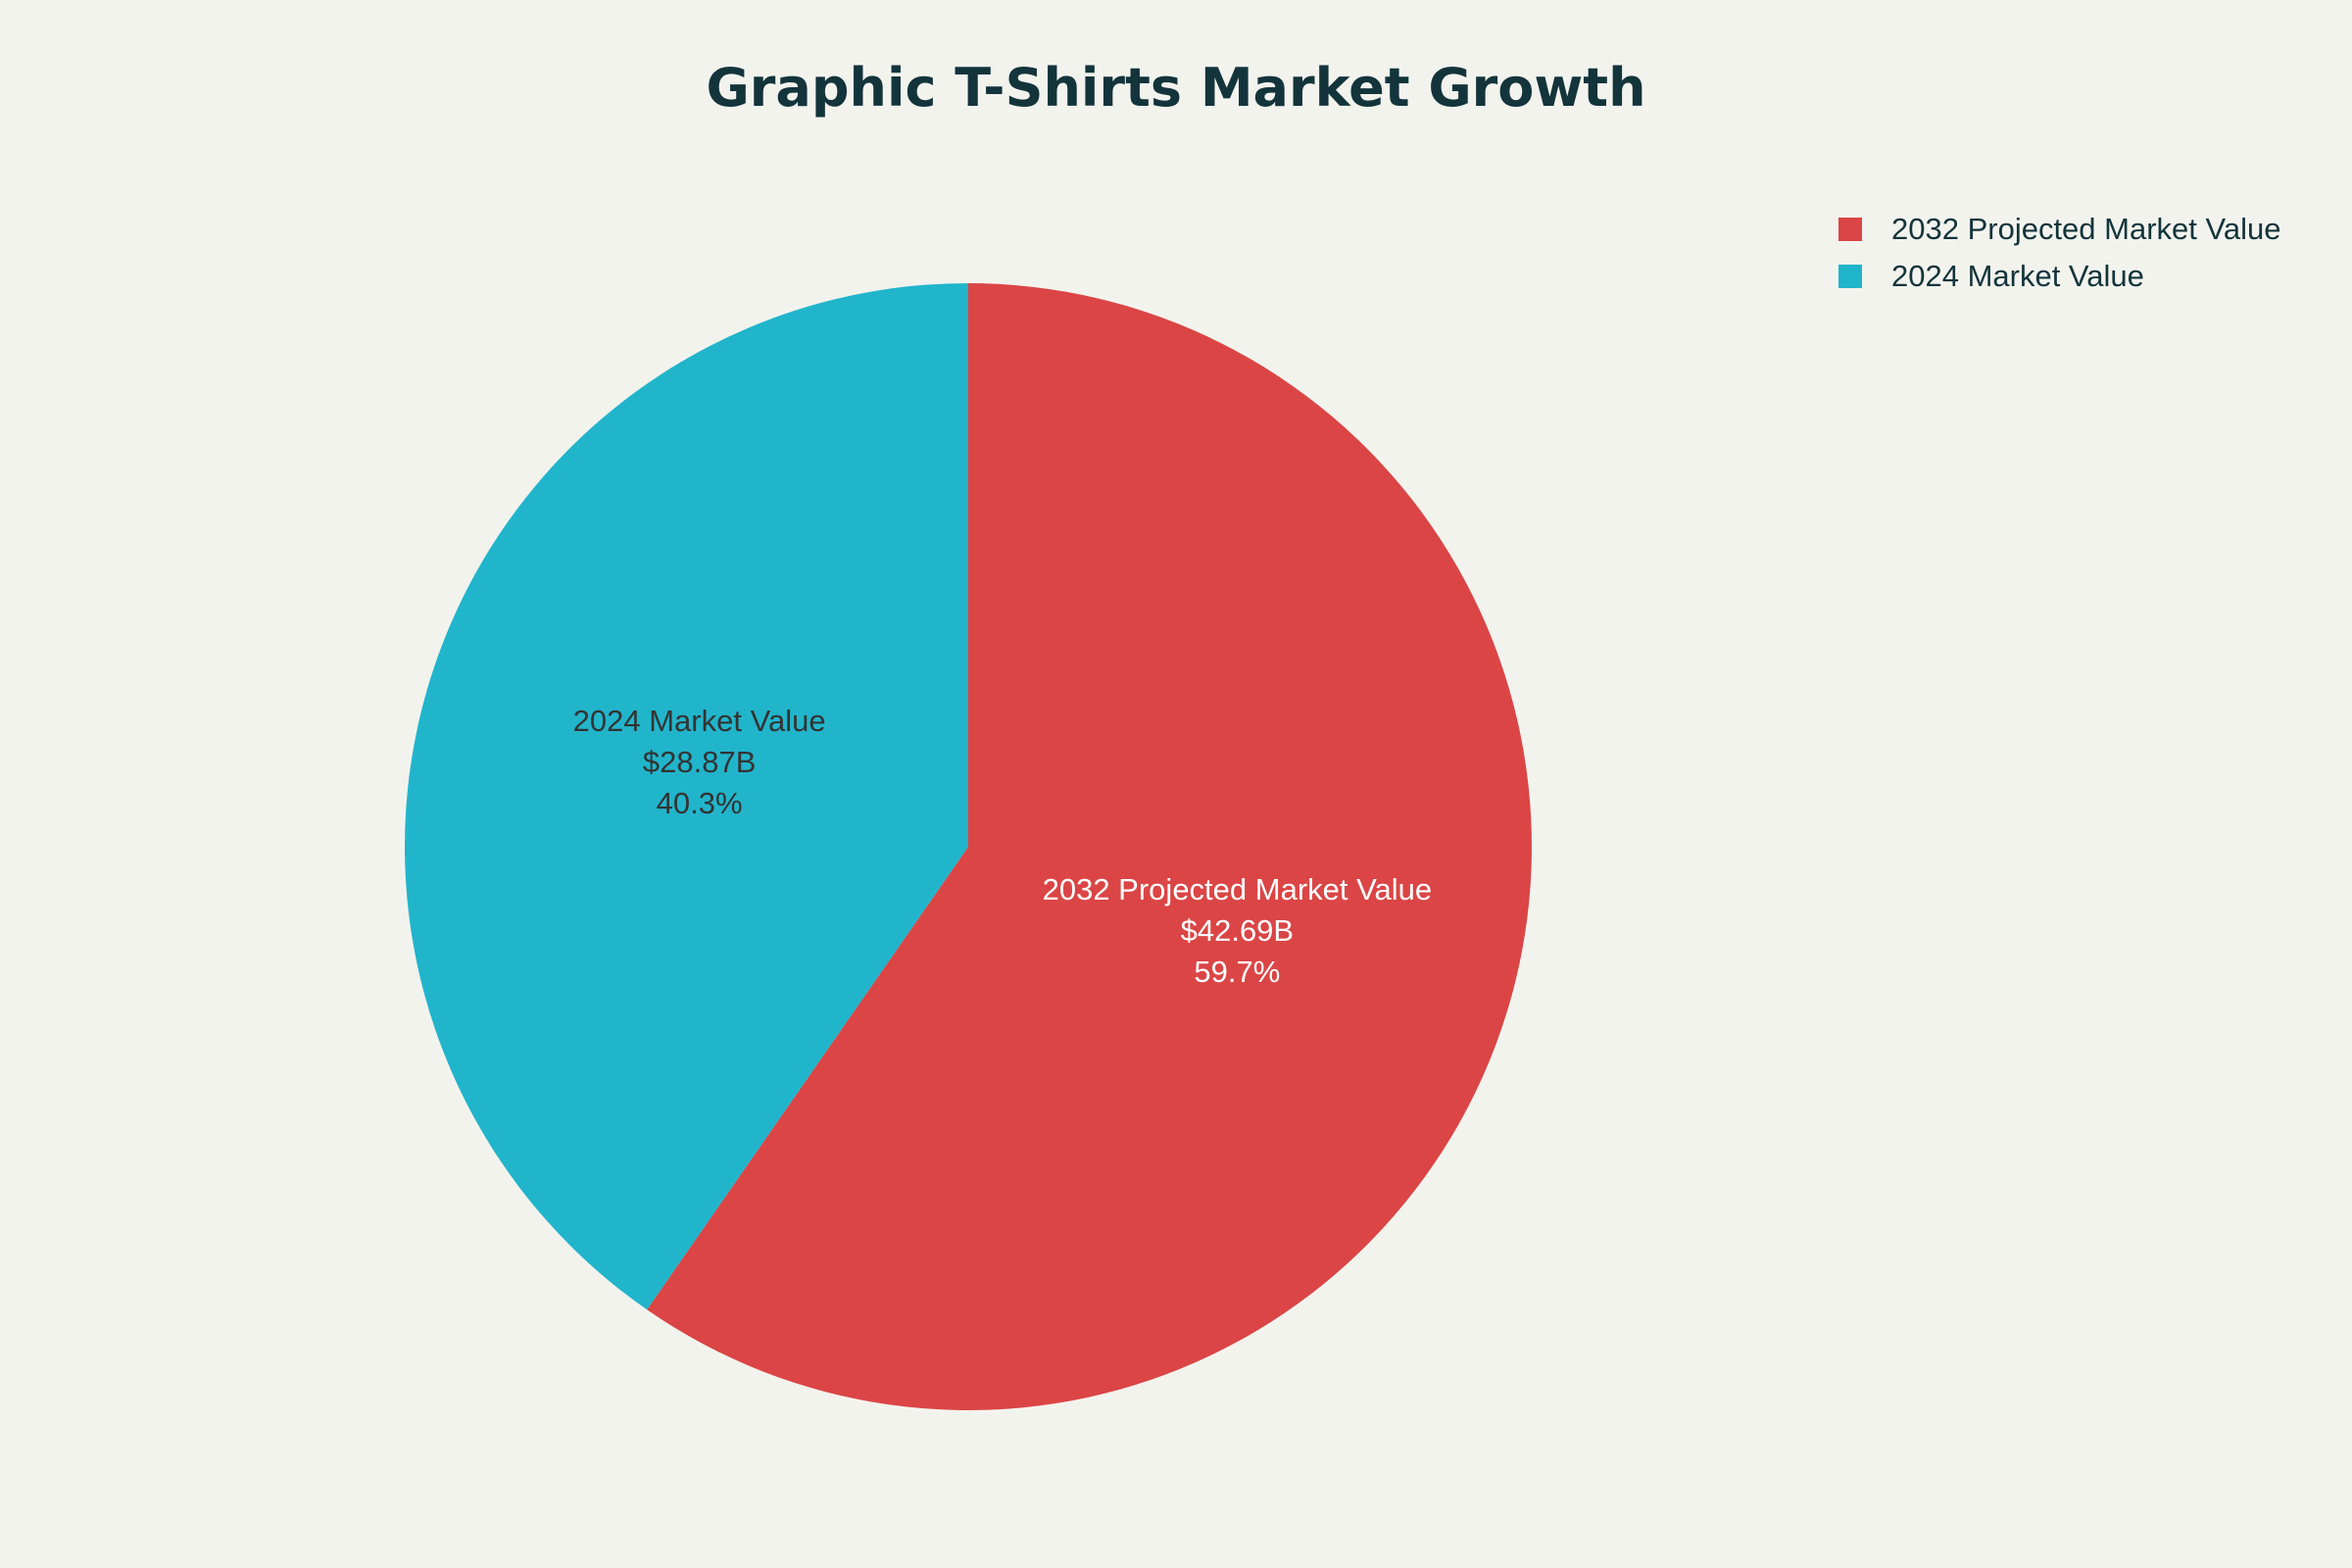  I want to click on legend-item-2024-market-value: 2024 Market Value, so click(1991, 276).